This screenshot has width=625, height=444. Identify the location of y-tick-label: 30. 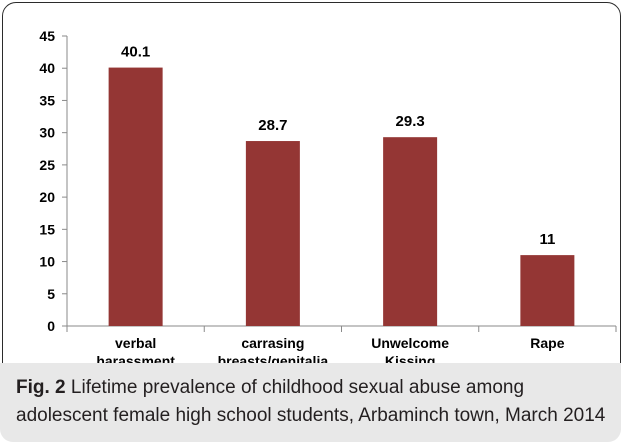
(47, 133).